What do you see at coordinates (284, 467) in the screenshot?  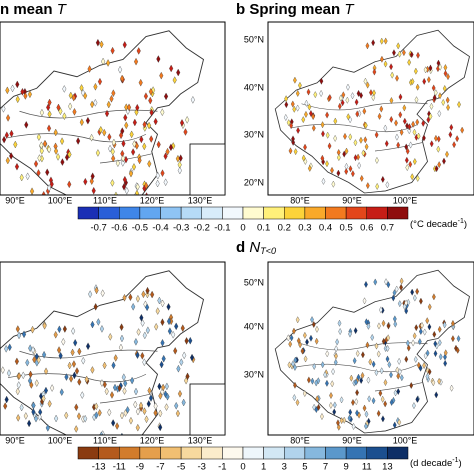 I see `colorbar-label: 3` at bounding box center [284, 467].